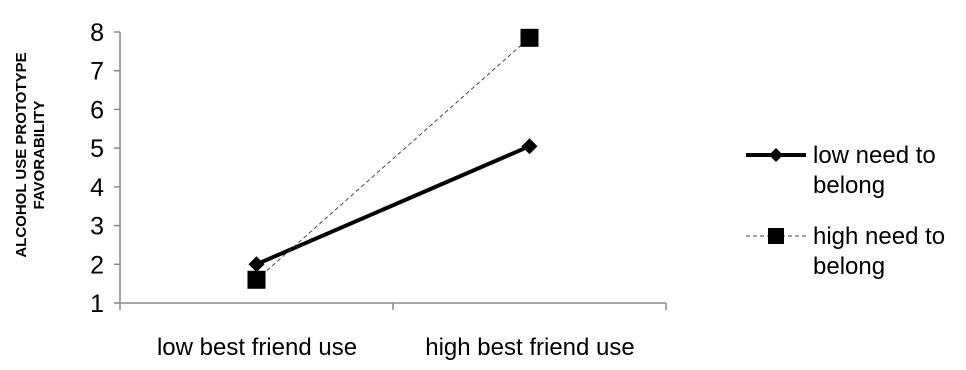 The height and width of the screenshot is (370, 966). I want to click on legend-square-marker, so click(776, 236).